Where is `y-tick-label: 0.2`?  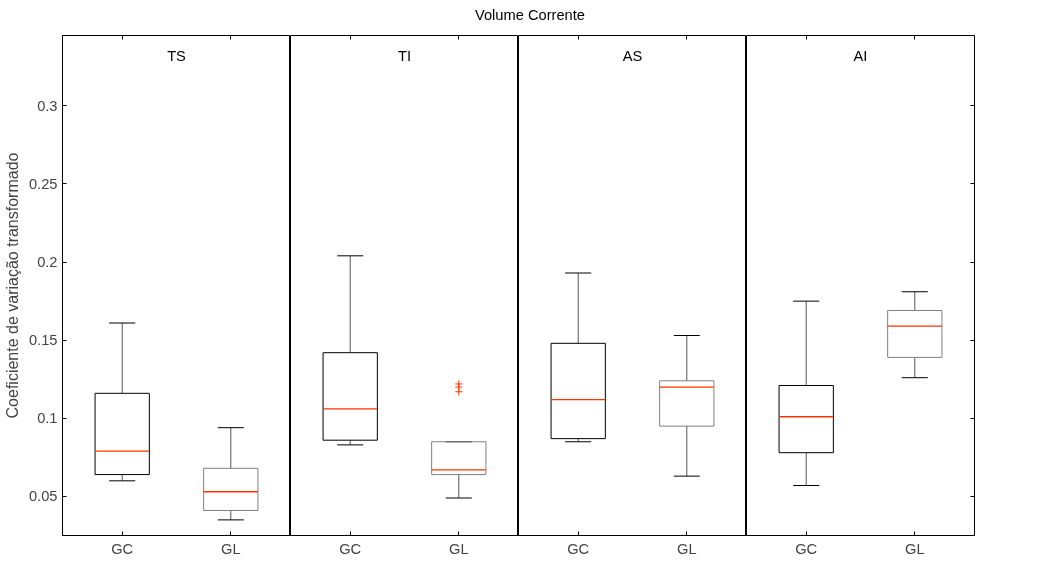 y-tick-label: 0.2 is located at coordinates (47, 262).